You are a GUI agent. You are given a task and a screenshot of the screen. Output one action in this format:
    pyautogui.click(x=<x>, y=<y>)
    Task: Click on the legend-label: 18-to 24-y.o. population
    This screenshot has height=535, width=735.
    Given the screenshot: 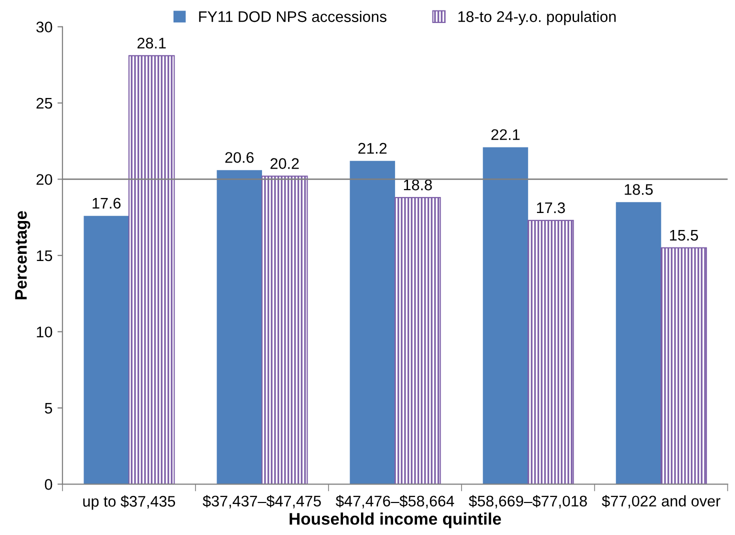 What is the action you would take?
    pyautogui.click(x=537, y=18)
    